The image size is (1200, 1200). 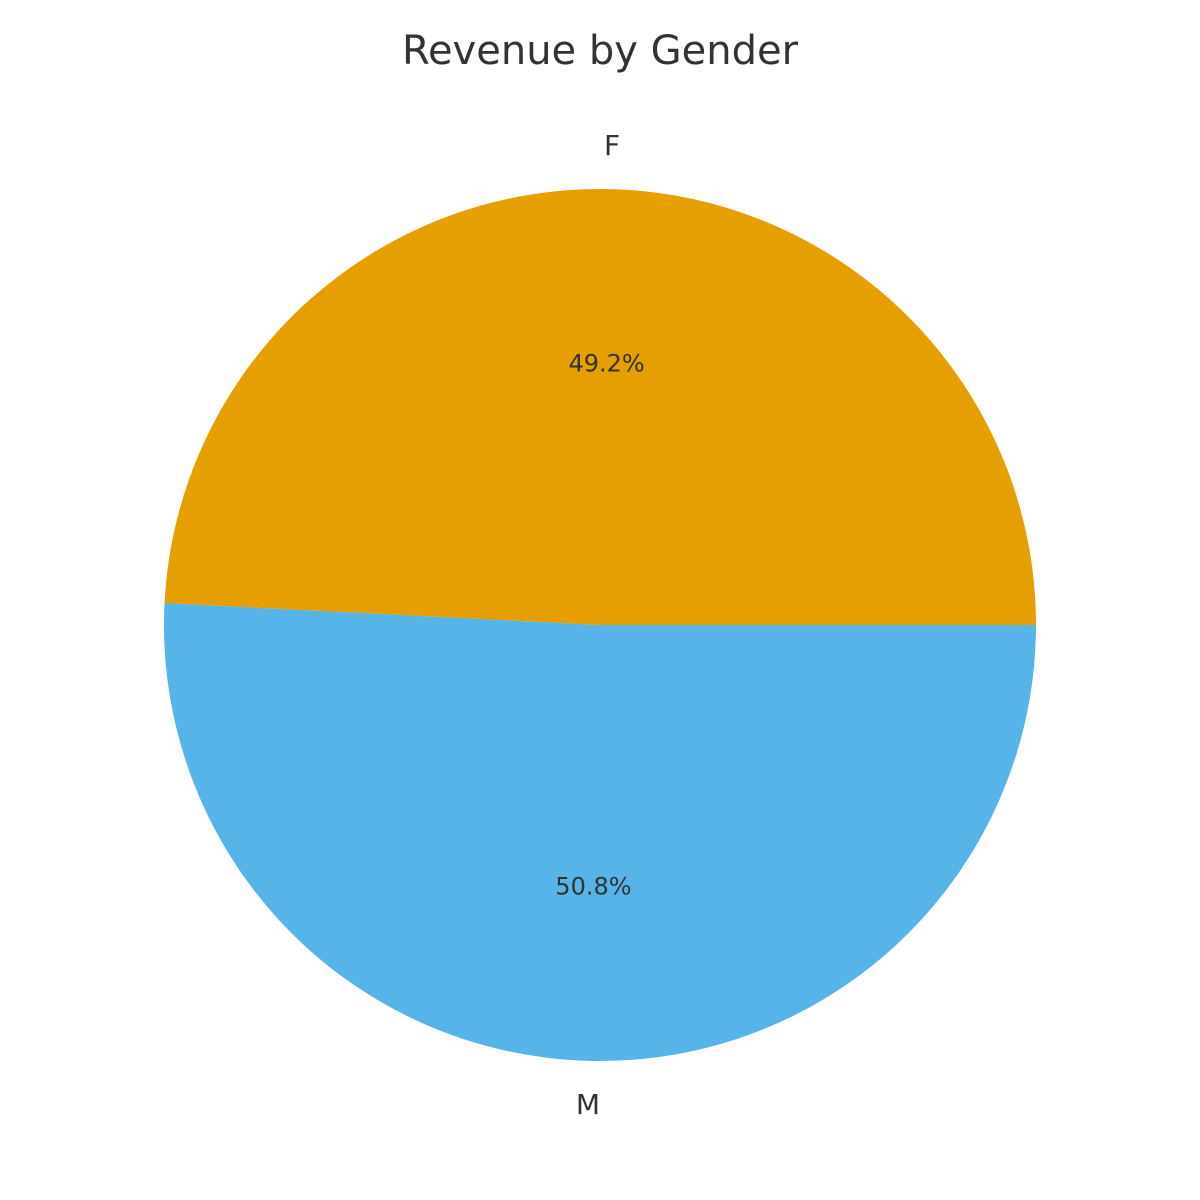 What do you see at coordinates (600, 51) in the screenshot?
I see `chart-title: Revenue by Gender` at bounding box center [600, 51].